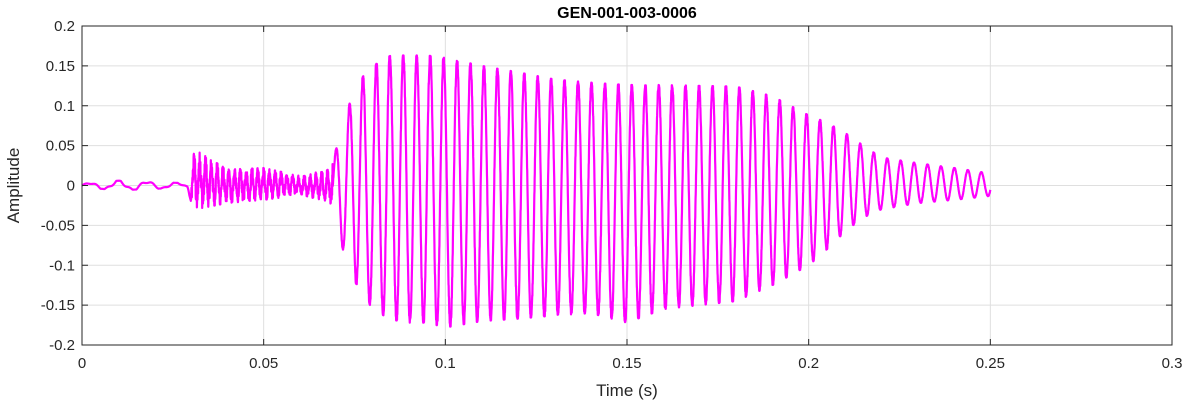 The image size is (1188, 404). Describe the element at coordinates (13, 186) in the screenshot. I see `y-axis-label: Amplitude` at that location.